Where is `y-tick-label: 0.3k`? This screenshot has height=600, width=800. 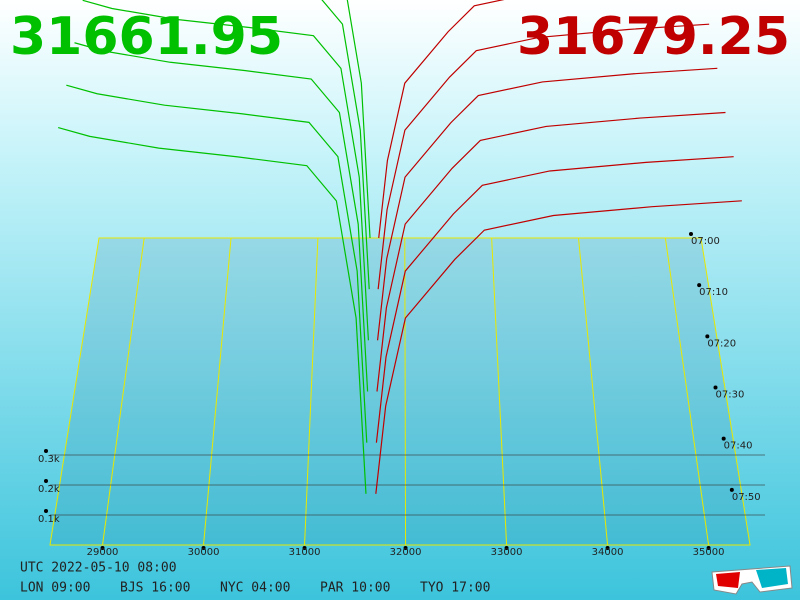
y-tick-label: 0.3k is located at coordinates (49, 459).